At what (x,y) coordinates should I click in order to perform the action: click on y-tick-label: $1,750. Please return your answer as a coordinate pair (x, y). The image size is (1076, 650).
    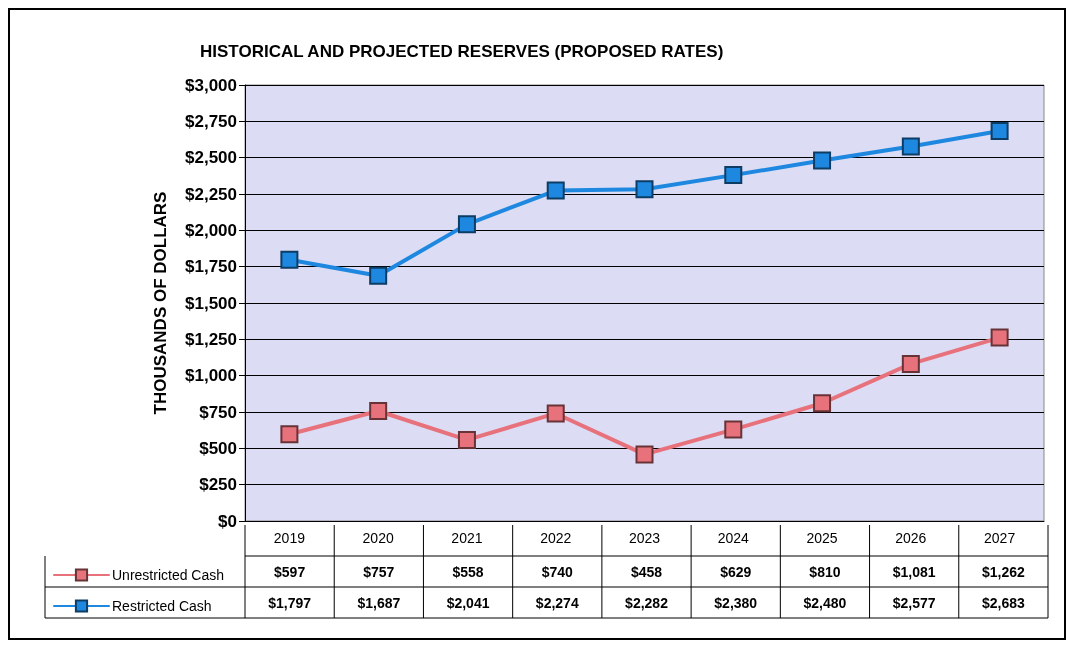
    Looking at the image, I should click on (211, 267).